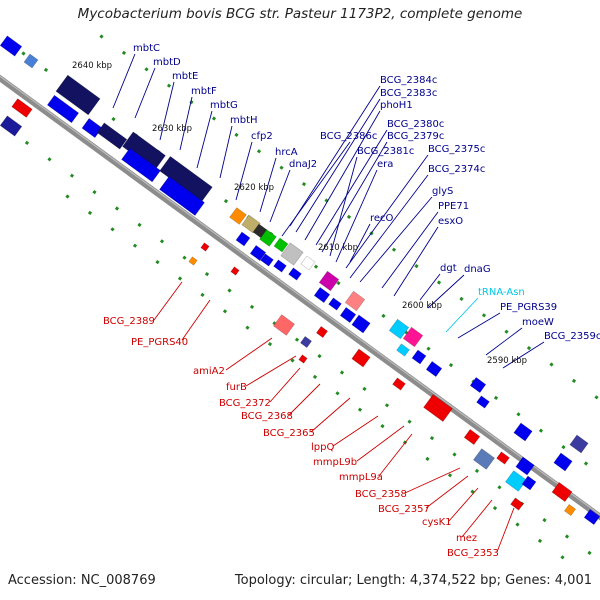 The width and height of the screenshot is (600, 600). What do you see at coordinates (473, 553) in the screenshot?
I see `gene-label: BCG_2353` at bounding box center [473, 553].